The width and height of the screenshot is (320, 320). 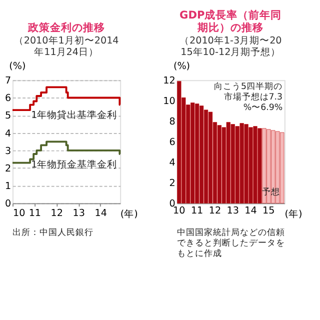 I want to click on series-label: 1年物預金基準金利, so click(x=74, y=164).